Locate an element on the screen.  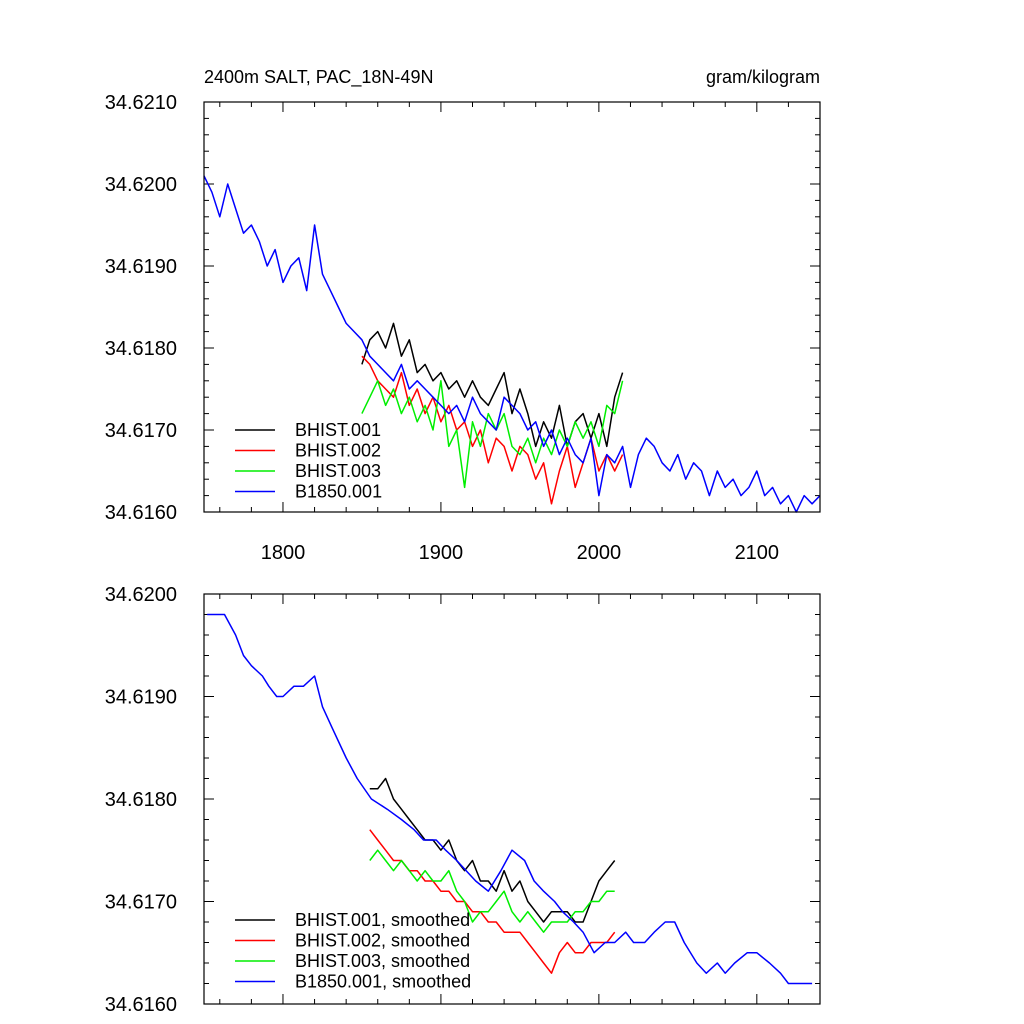
legend-label: BHIST.003, smoothed is located at coordinates (382, 961).